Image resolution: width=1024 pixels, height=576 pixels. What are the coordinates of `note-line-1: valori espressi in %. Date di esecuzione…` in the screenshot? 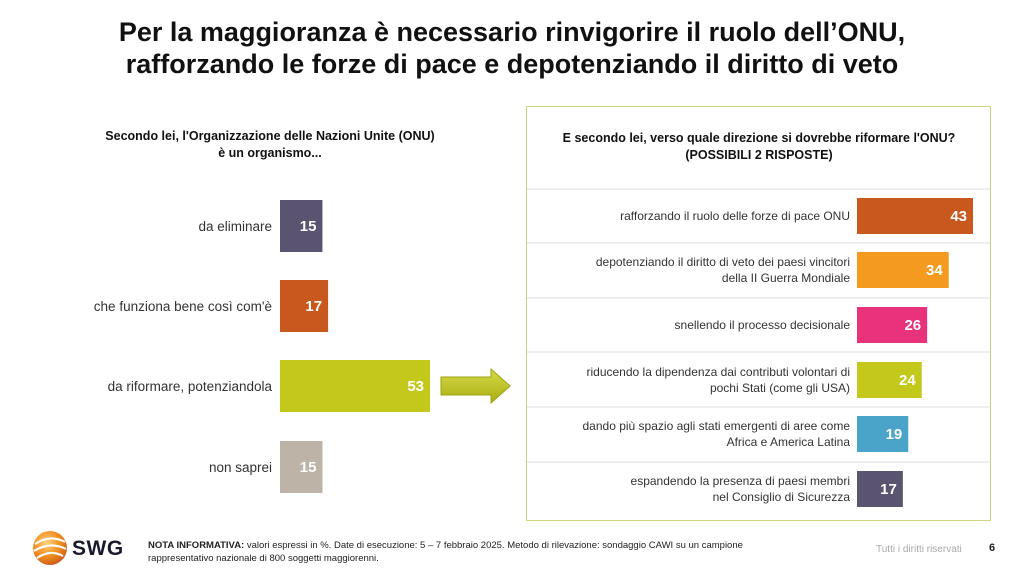 It's located at (494, 545).